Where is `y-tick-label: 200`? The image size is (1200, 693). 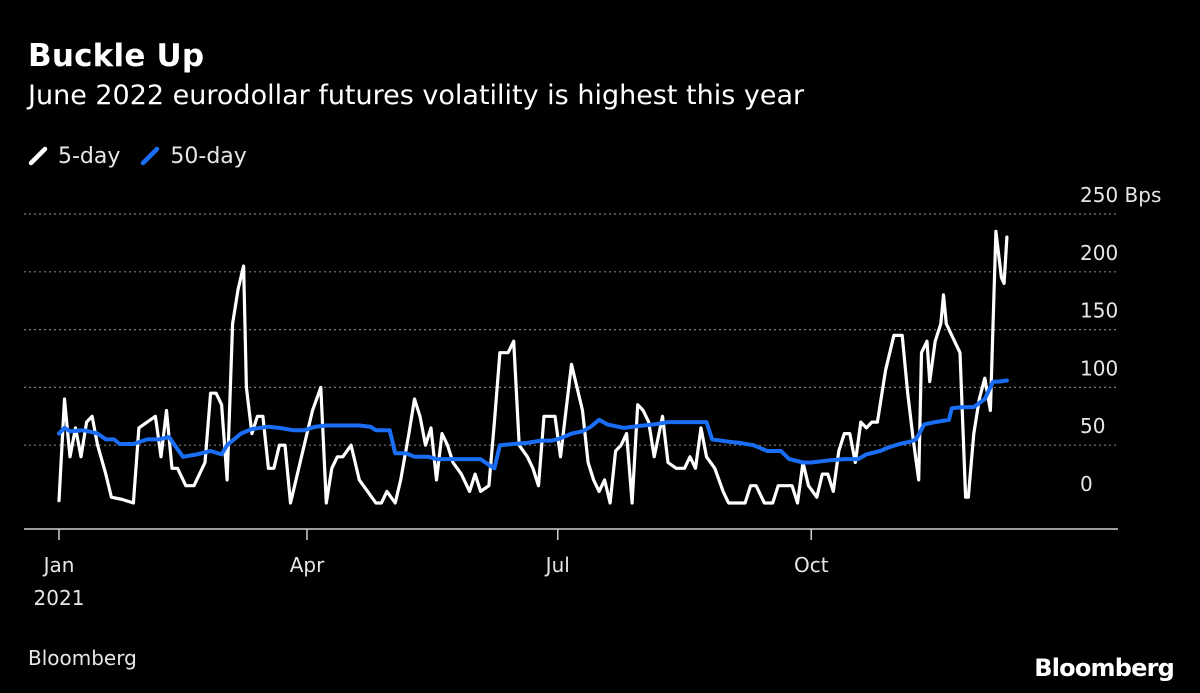 y-tick-label: 200 is located at coordinates (1099, 253).